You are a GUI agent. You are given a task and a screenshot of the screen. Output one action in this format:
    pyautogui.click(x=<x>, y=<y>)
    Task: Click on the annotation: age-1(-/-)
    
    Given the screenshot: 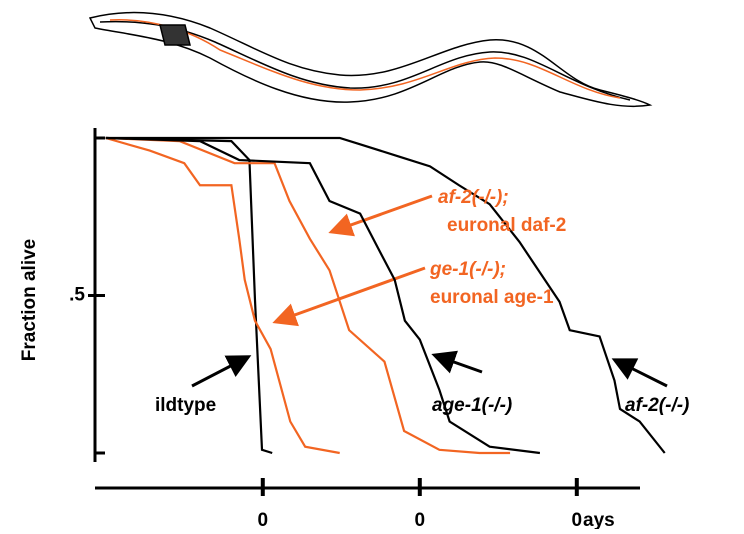 What is the action you would take?
    pyautogui.click(x=472, y=405)
    